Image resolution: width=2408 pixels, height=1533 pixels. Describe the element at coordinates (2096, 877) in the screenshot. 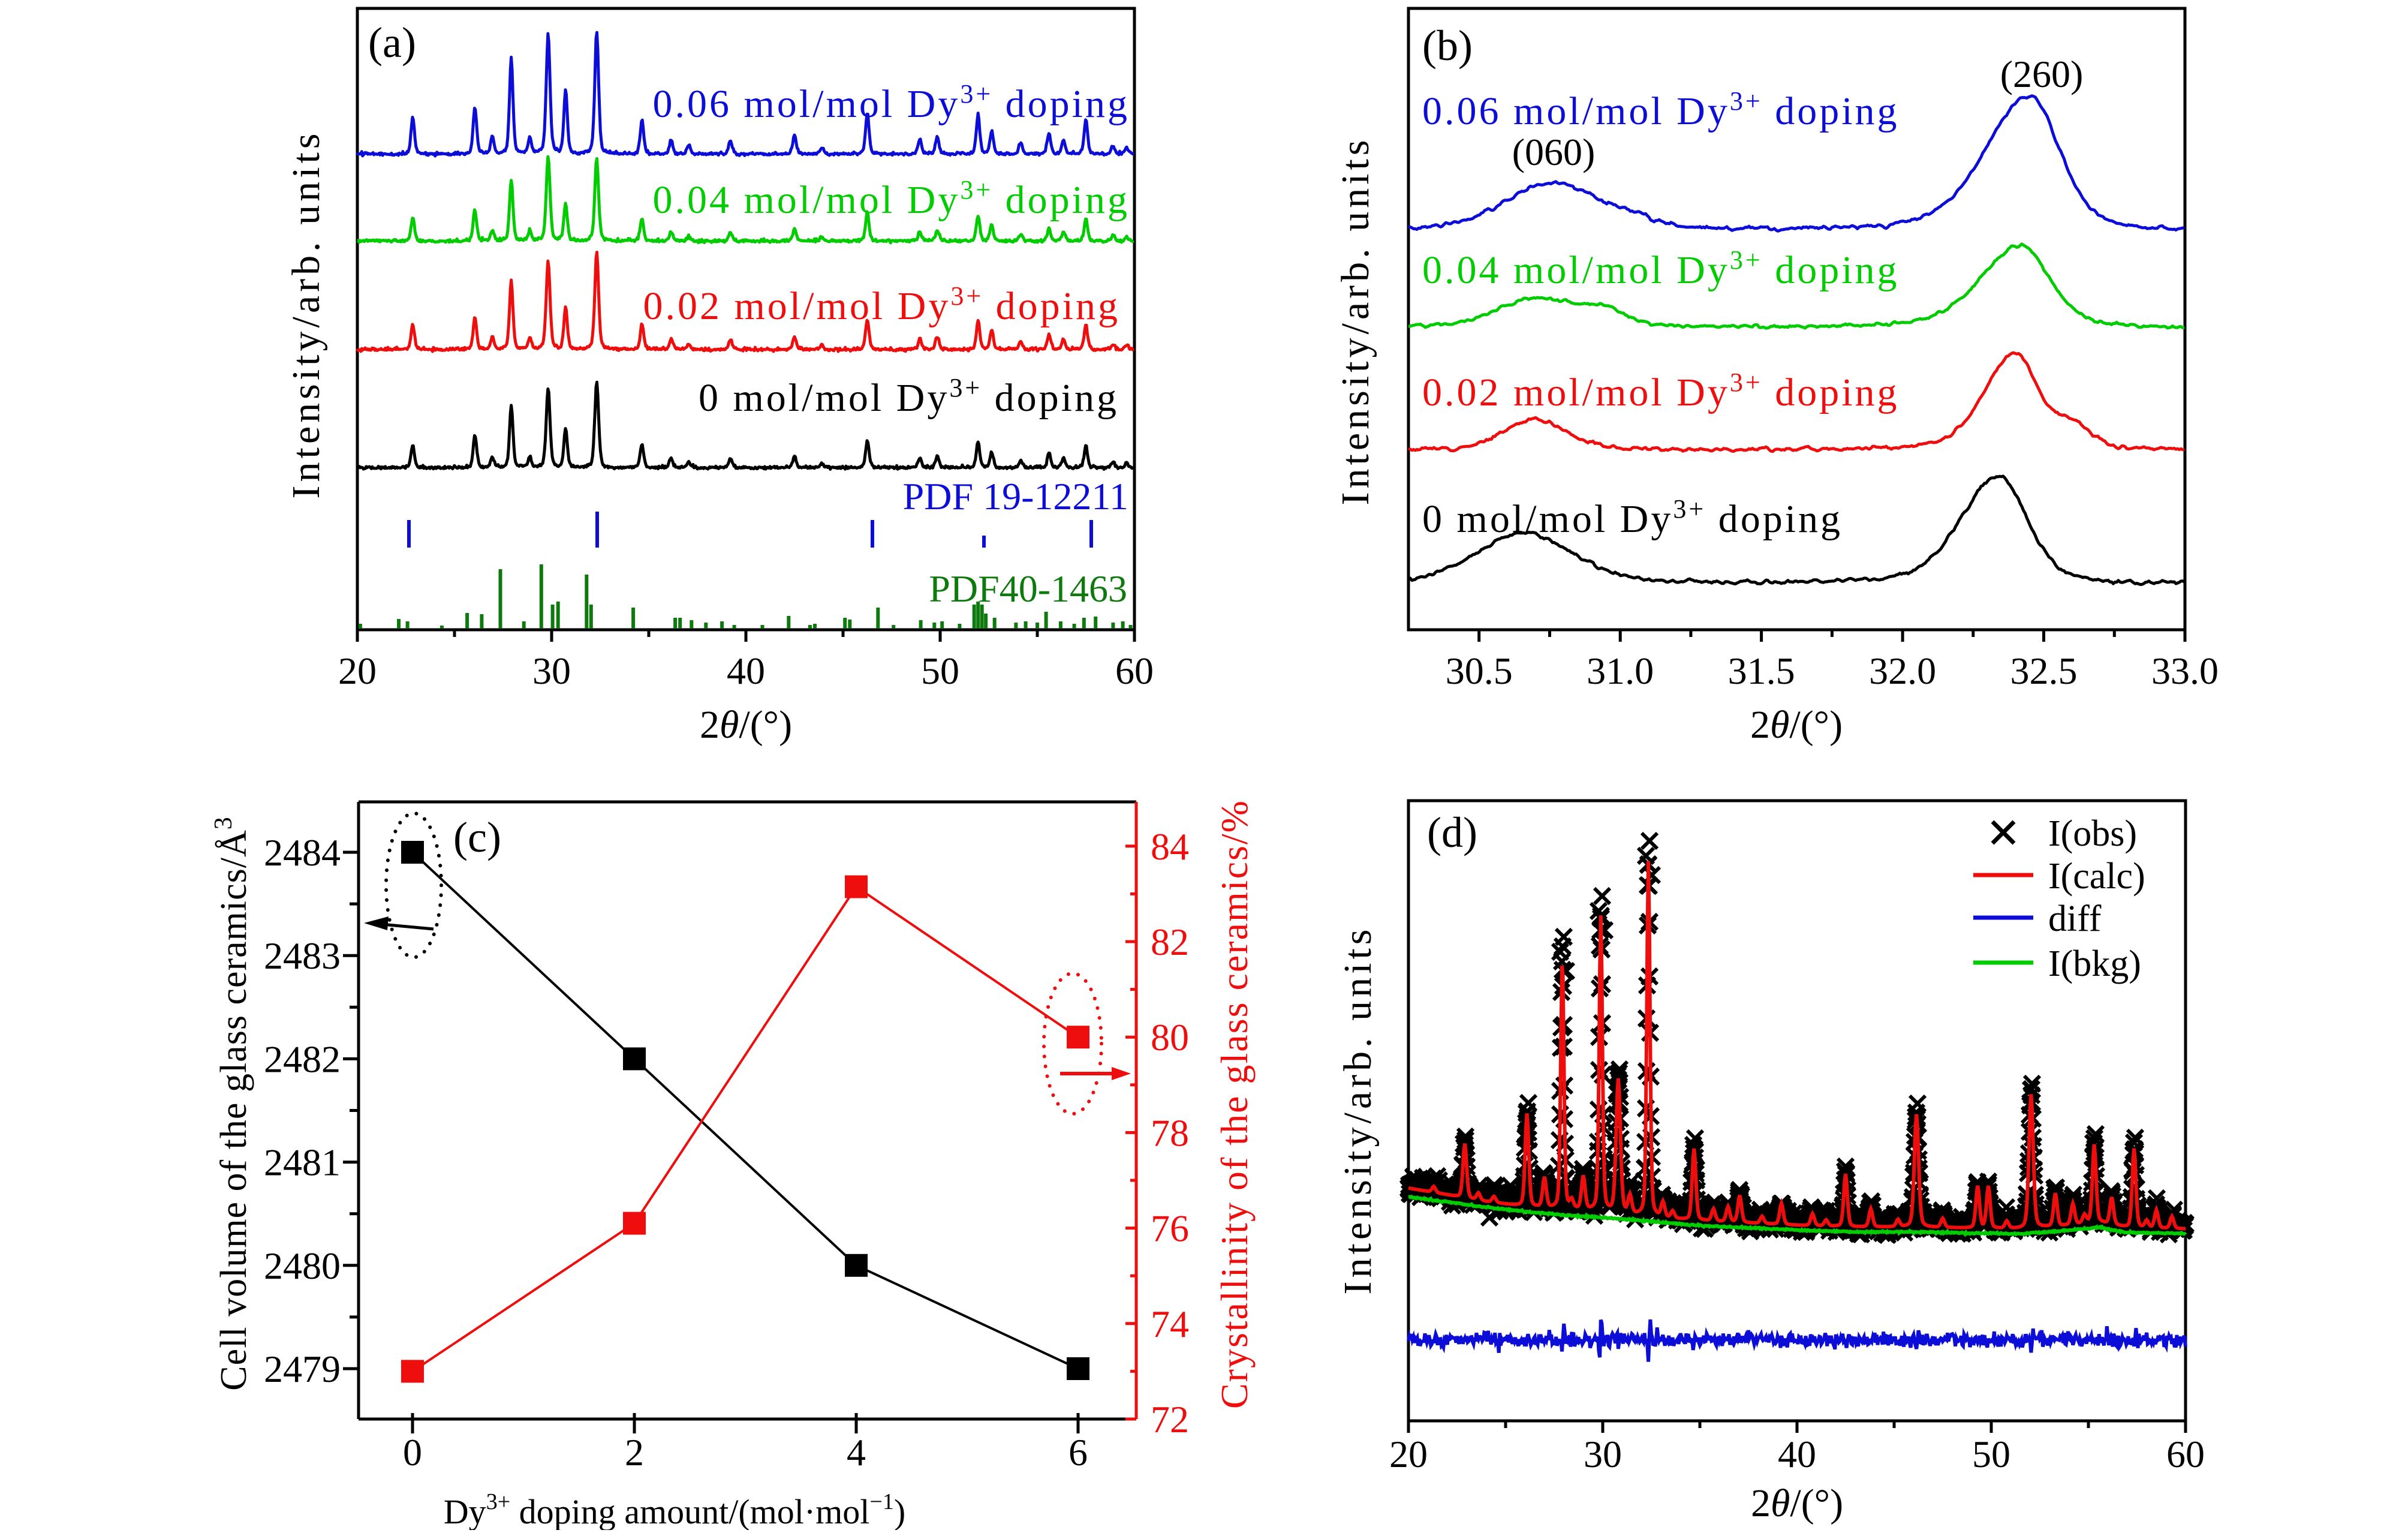

I see `svg-text: I(calc)` at that location.